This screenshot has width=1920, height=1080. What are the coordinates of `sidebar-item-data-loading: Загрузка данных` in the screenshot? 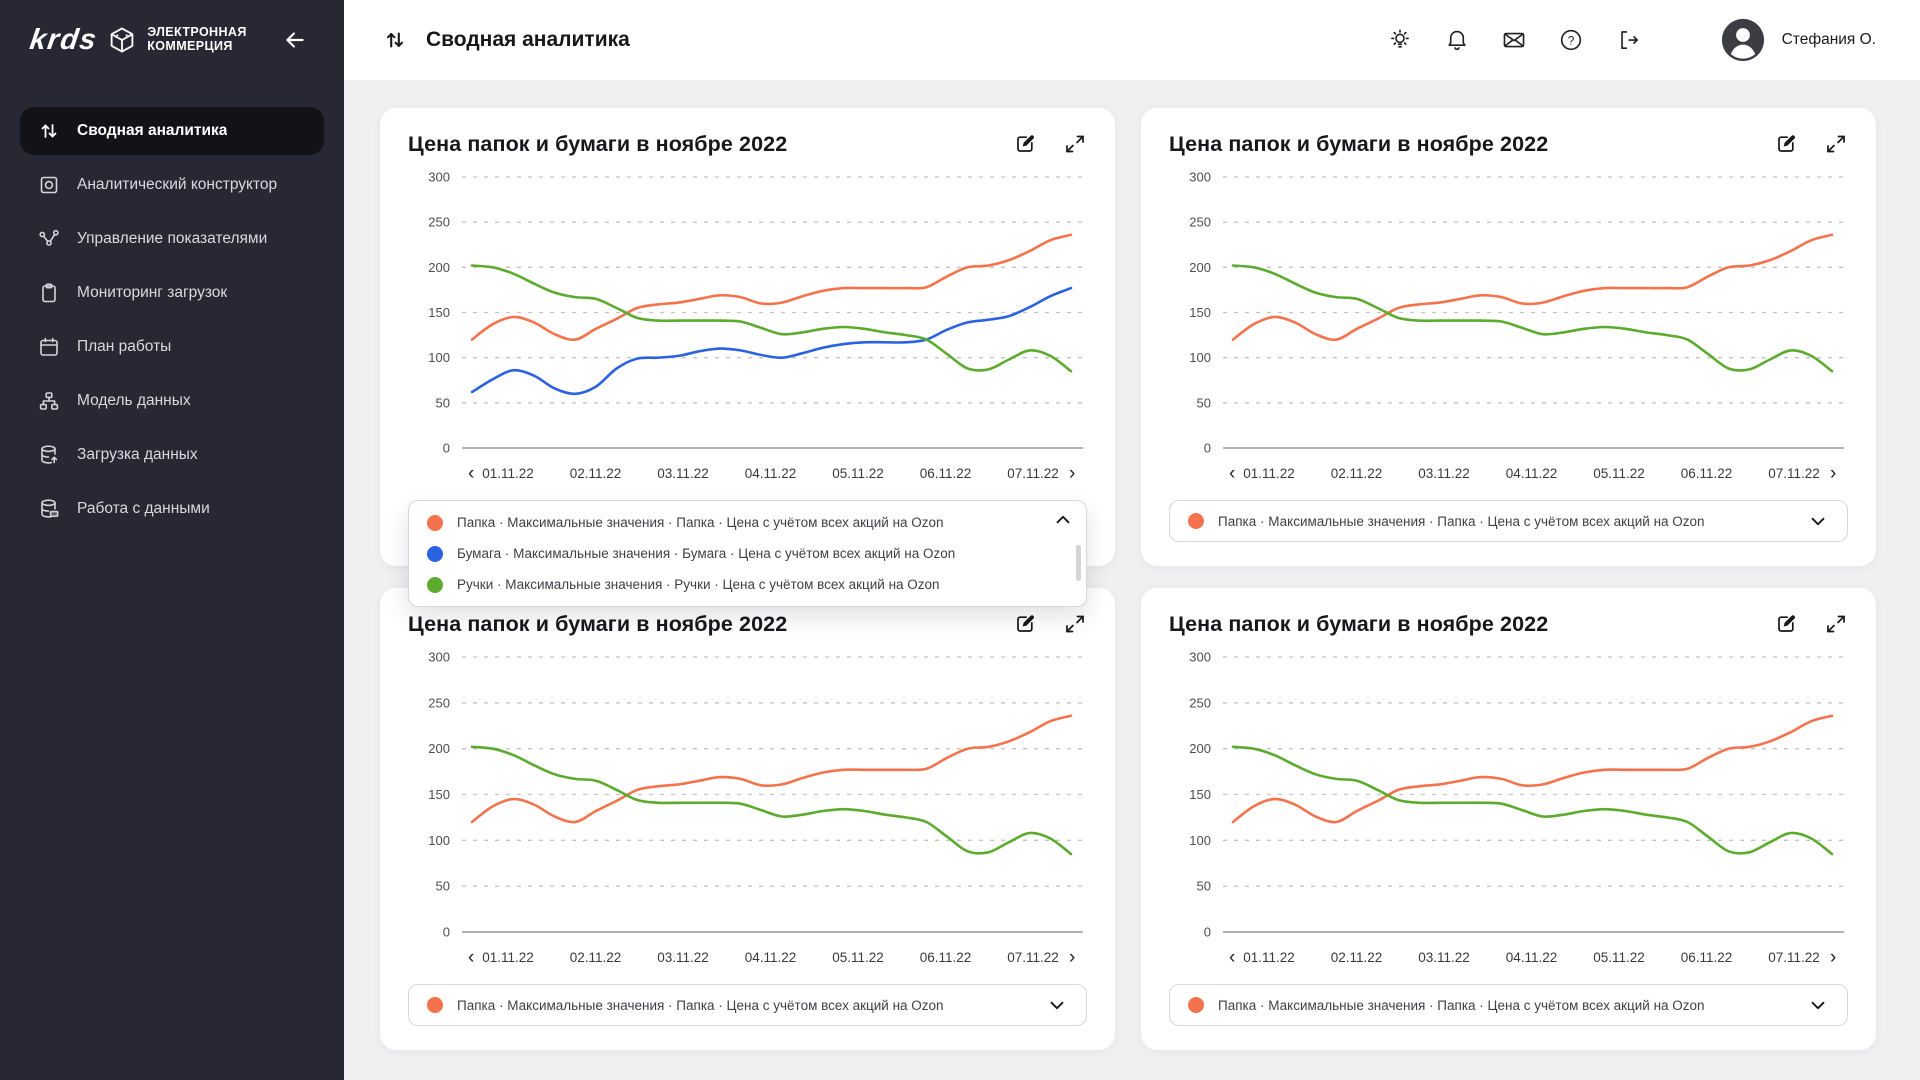 It's located at (172, 455).